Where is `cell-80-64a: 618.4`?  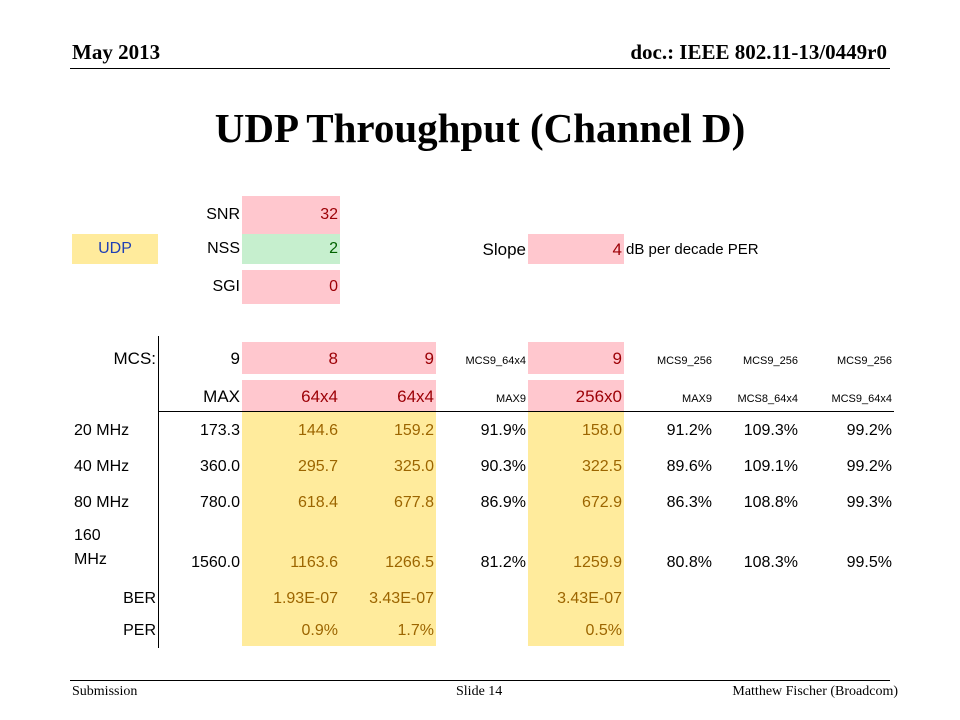 cell-80-64a: 618.4 is located at coordinates (317, 502).